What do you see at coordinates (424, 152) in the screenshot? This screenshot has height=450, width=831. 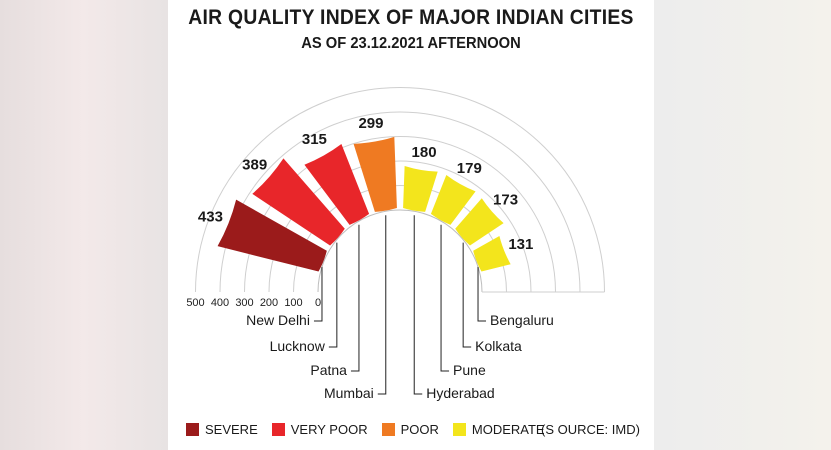 I see `data-label: 180` at bounding box center [424, 152].